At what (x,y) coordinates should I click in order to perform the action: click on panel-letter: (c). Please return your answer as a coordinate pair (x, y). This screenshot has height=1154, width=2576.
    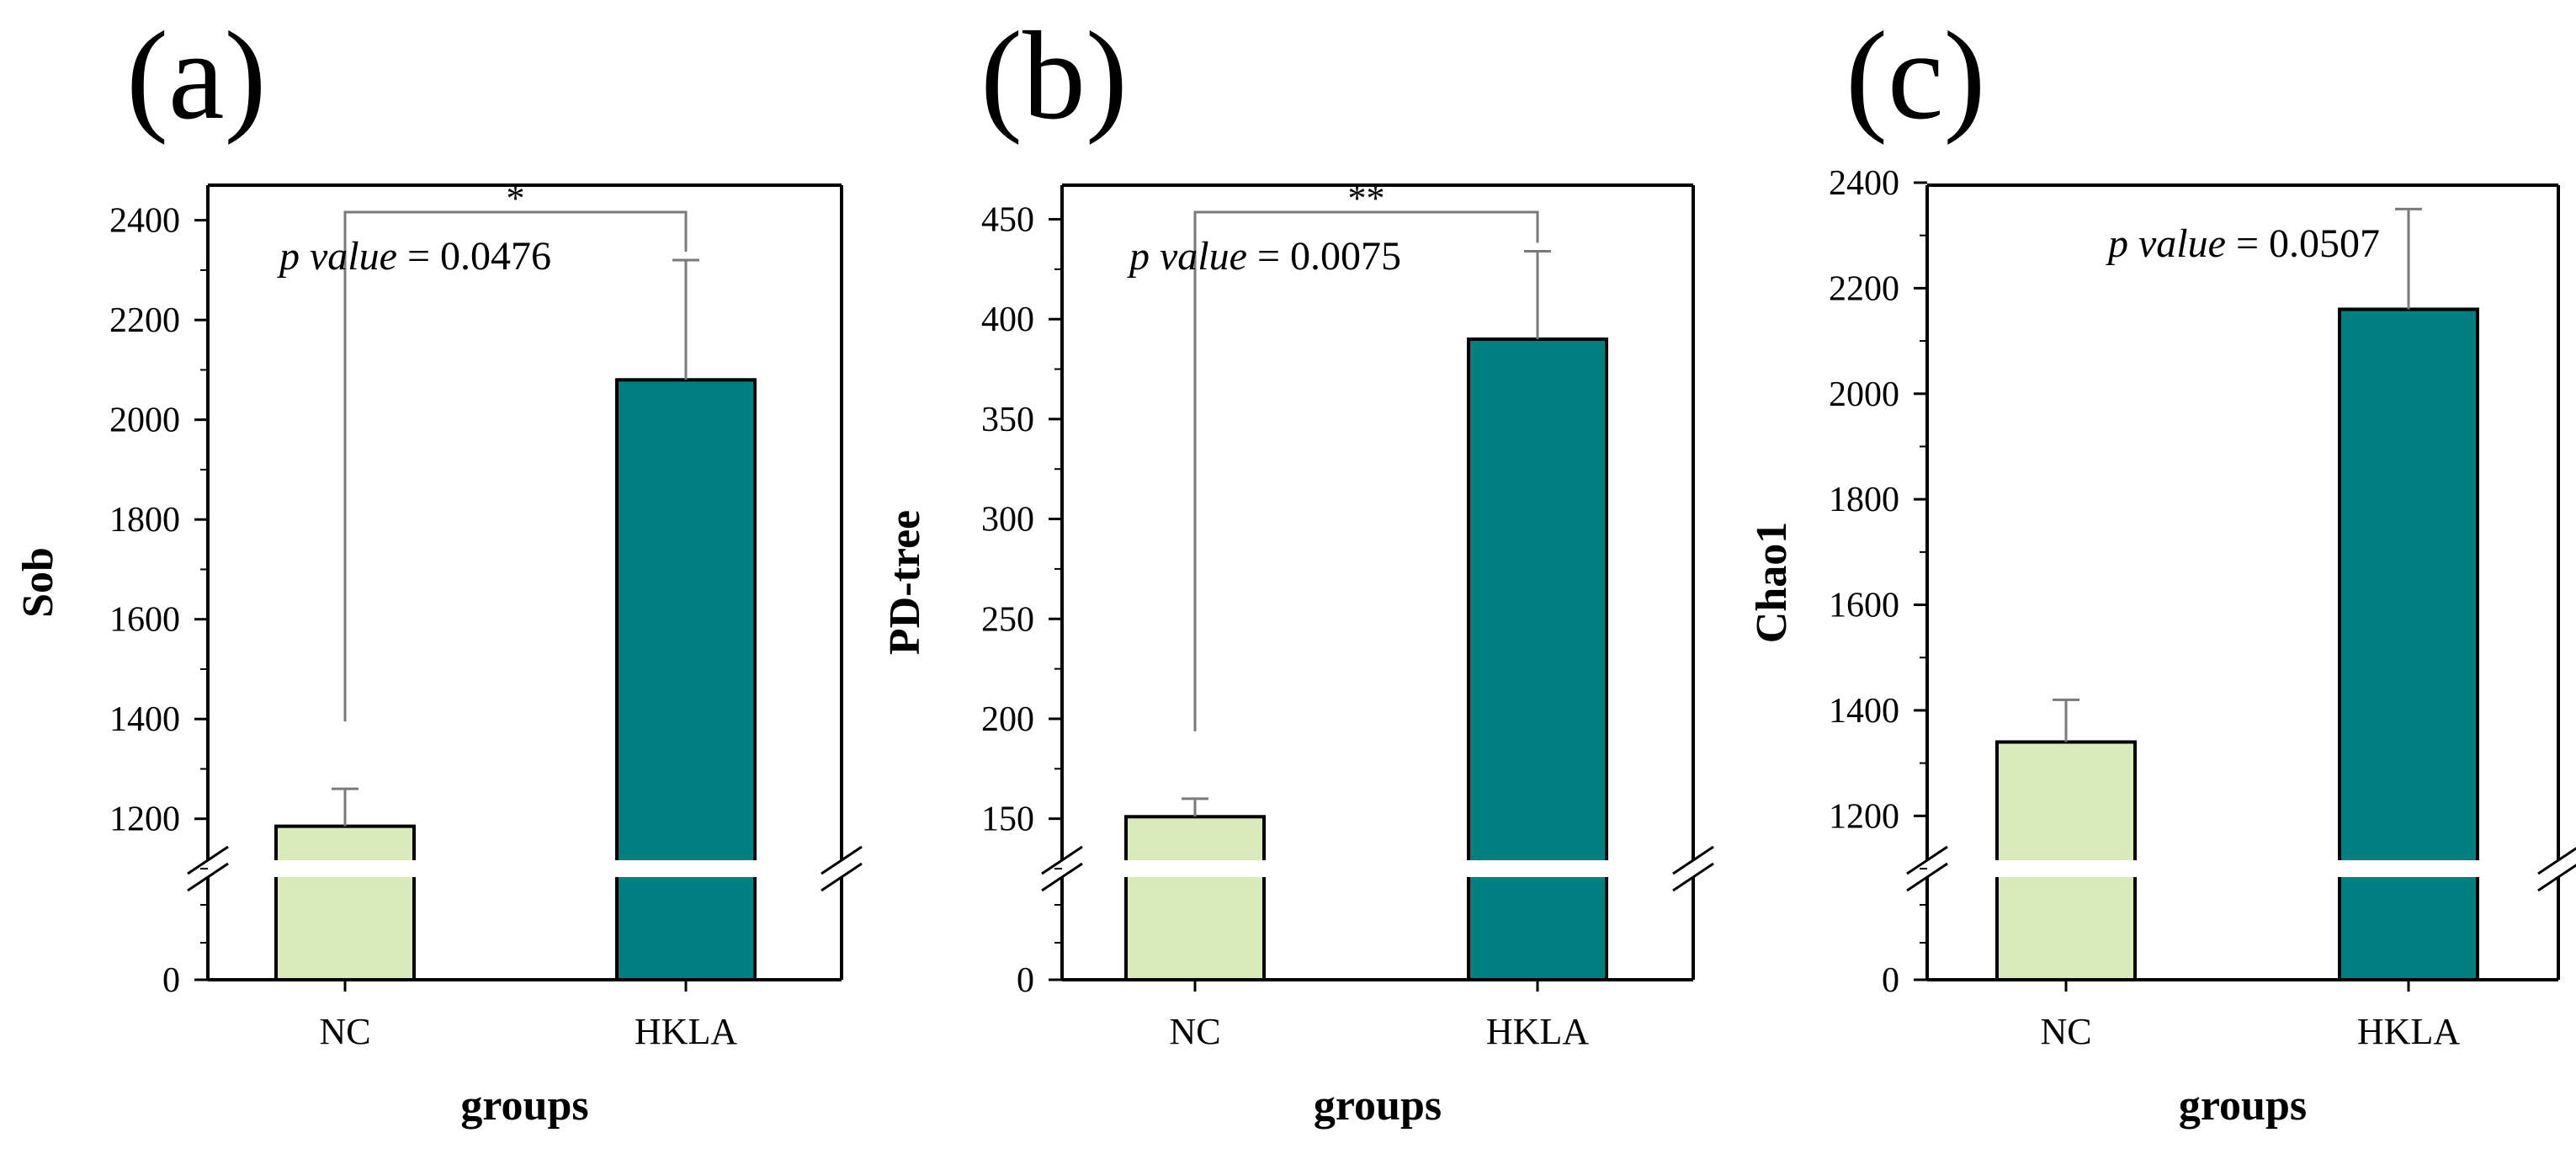
    Looking at the image, I should click on (1916, 76).